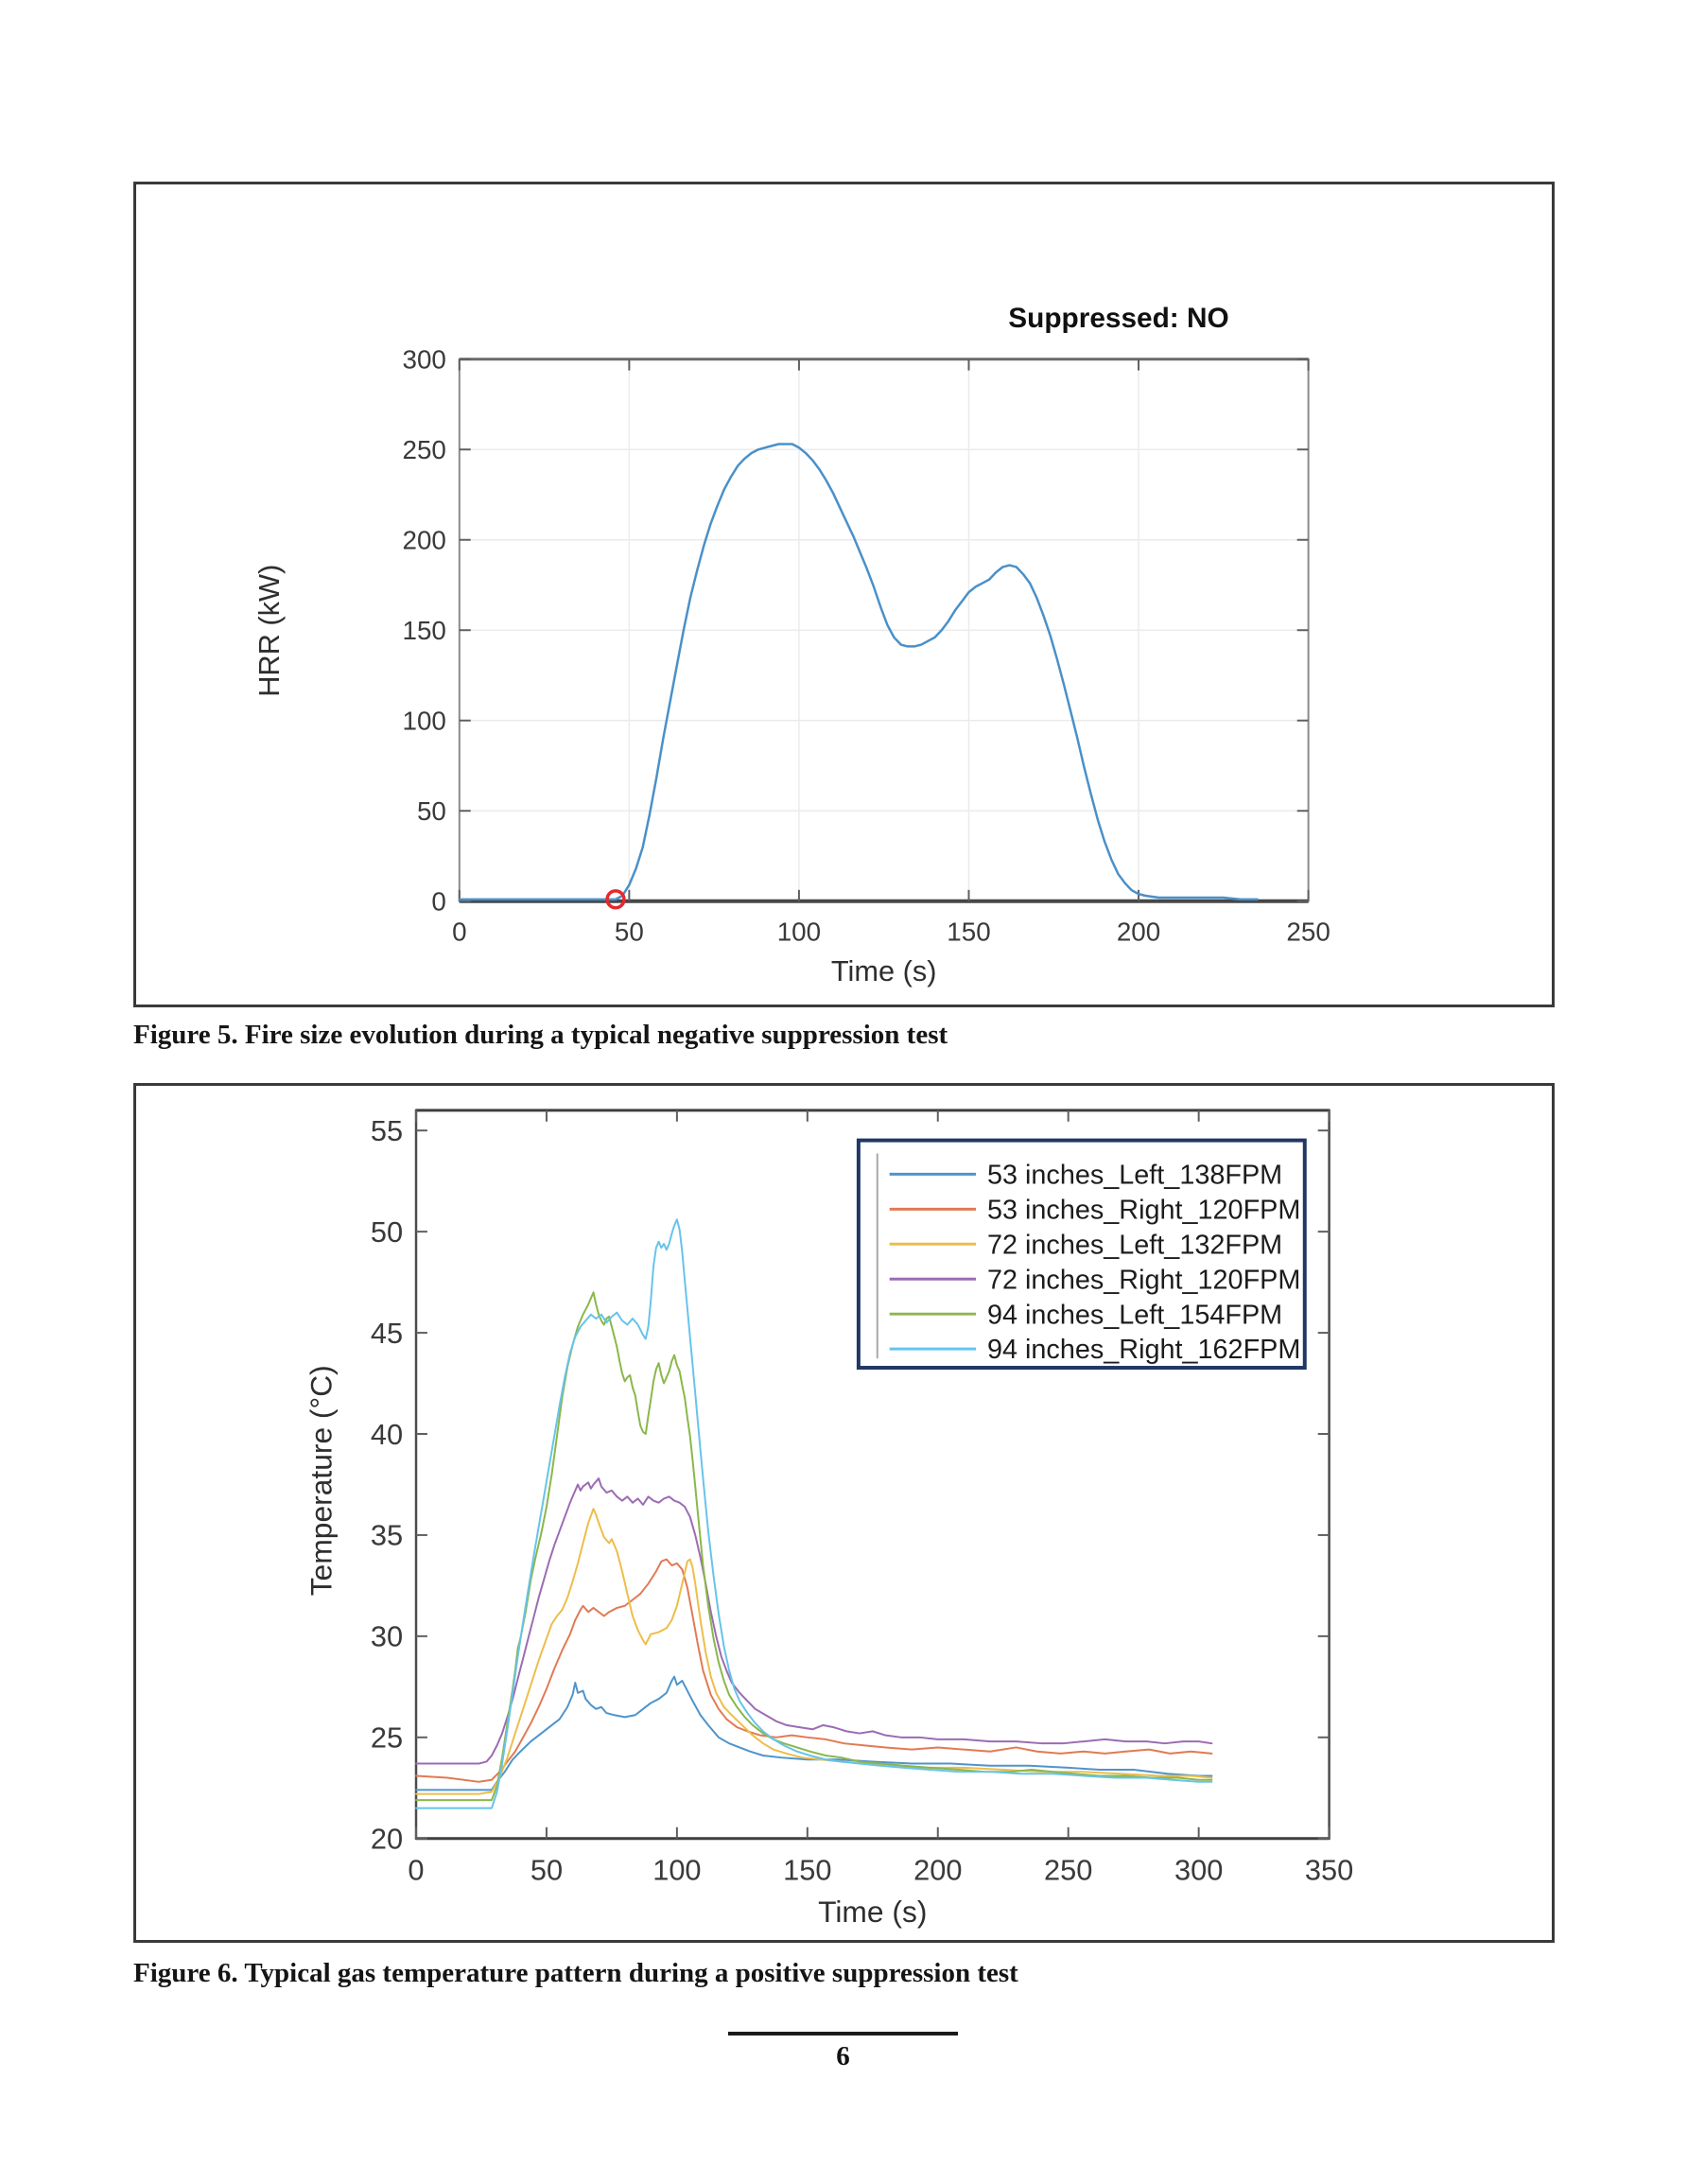 Image resolution: width=1687 pixels, height=2184 pixels. What do you see at coordinates (387, 1334) in the screenshot?
I see `y-tick-label: 45` at bounding box center [387, 1334].